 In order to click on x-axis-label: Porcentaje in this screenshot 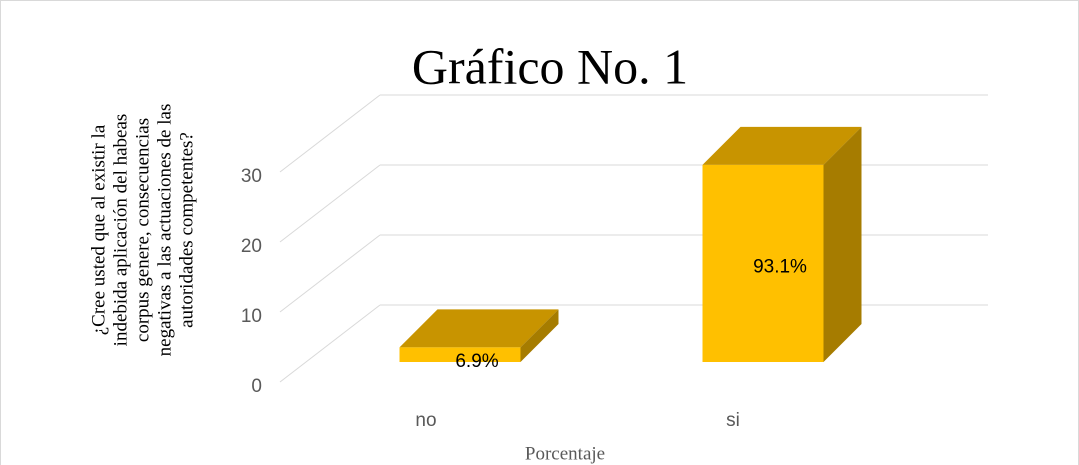, I will do `click(565, 453)`.